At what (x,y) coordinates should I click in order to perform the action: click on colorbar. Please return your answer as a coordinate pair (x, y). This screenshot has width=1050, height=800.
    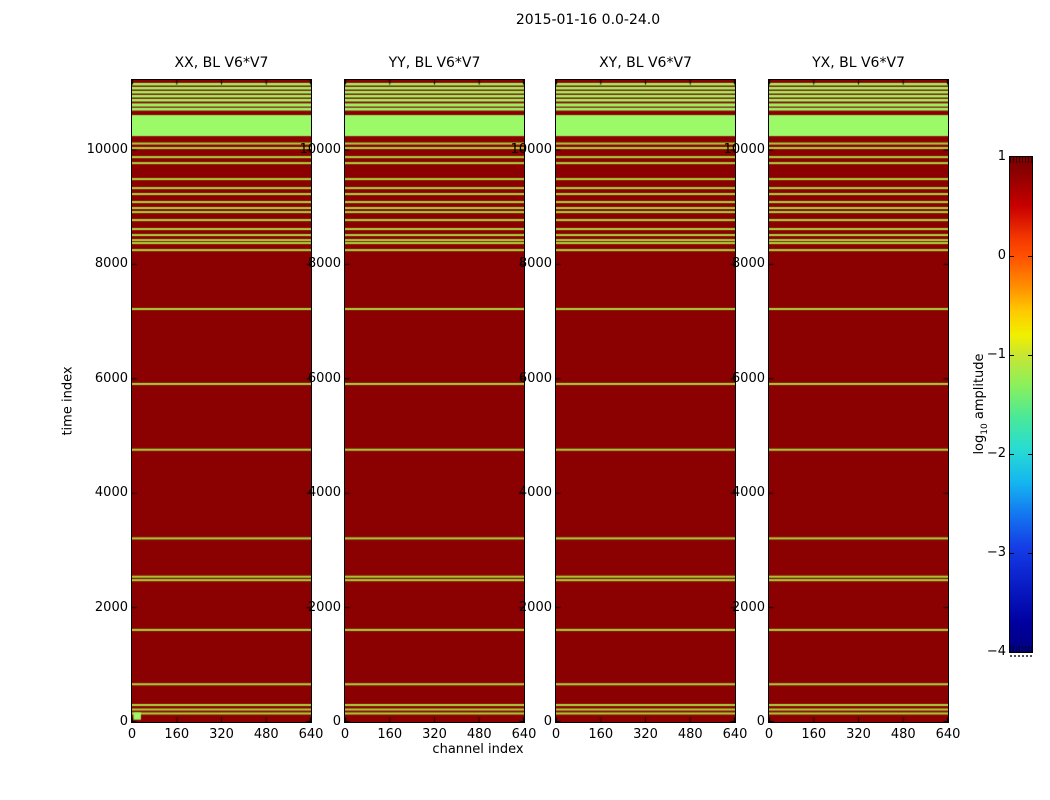
    Looking at the image, I should click on (1021, 404).